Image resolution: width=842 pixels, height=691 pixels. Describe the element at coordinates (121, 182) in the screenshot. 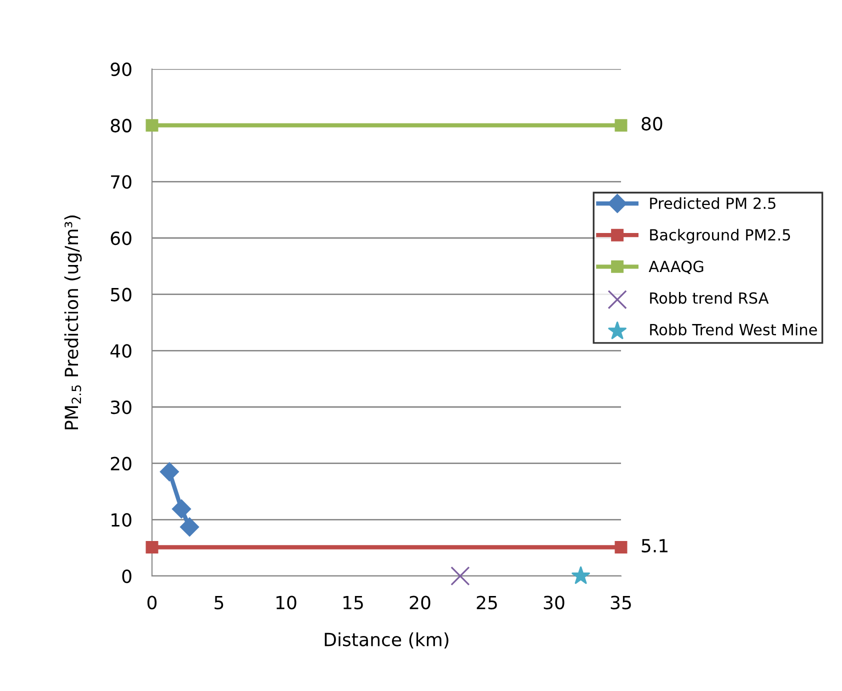

I see `y-tick-label: 70` at that location.